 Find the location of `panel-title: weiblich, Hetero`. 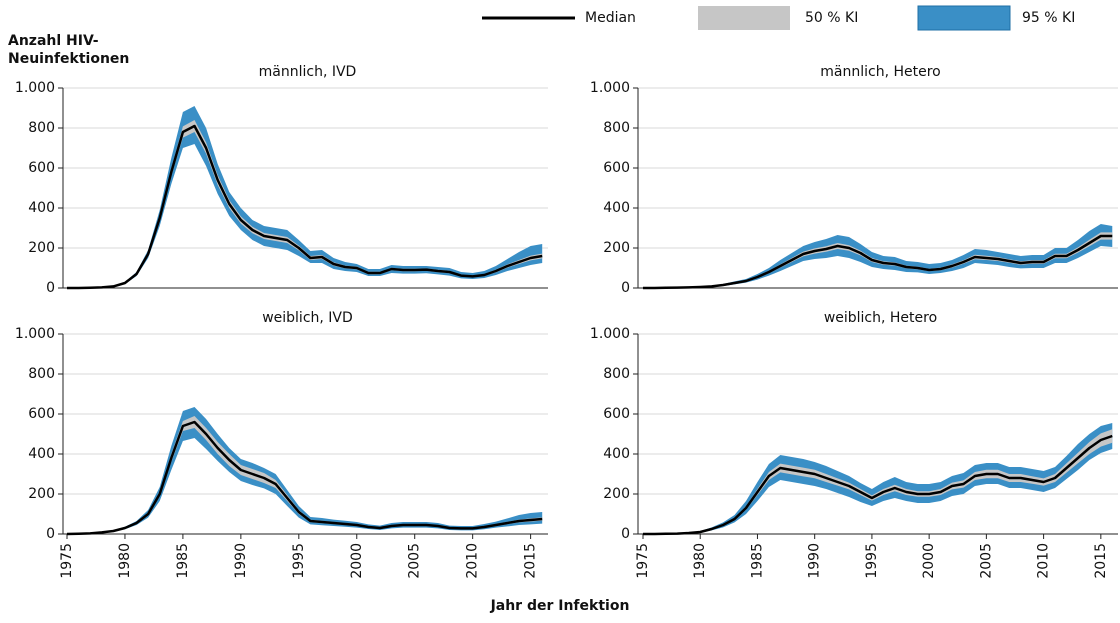

panel-title: weiblich, Hetero is located at coordinates (880, 318).